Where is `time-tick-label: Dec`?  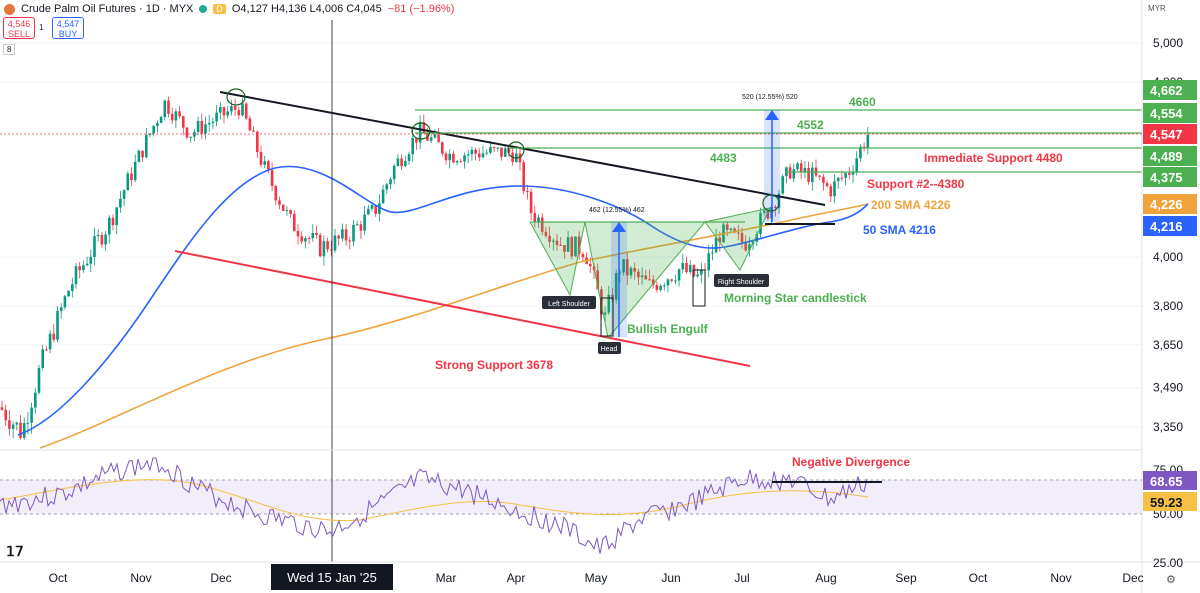 time-tick-label: Dec is located at coordinates (220, 578).